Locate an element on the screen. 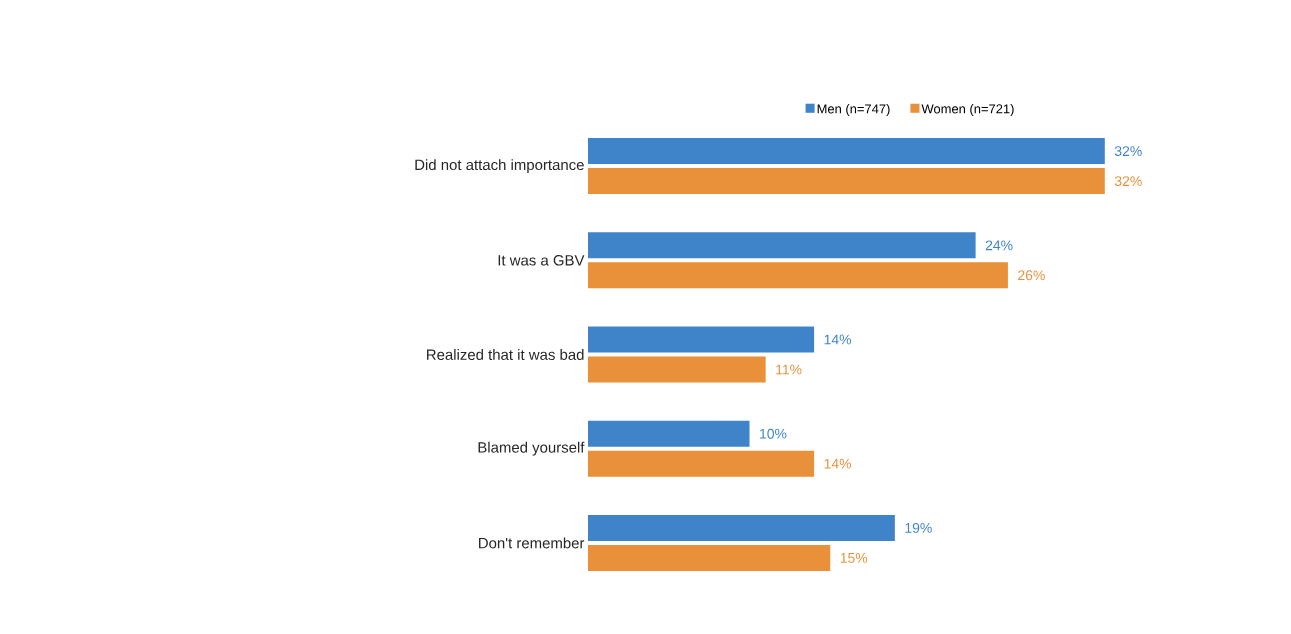  data-label: 26% is located at coordinates (1031, 275).